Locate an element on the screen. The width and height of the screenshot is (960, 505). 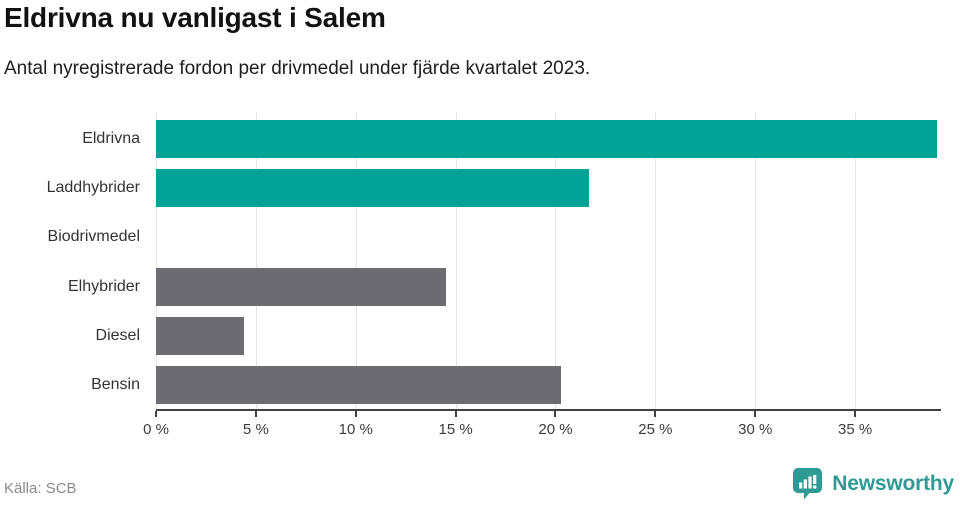
chart-title: Eldrivna nu vanligast i Salem is located at coordinates (195, 17).